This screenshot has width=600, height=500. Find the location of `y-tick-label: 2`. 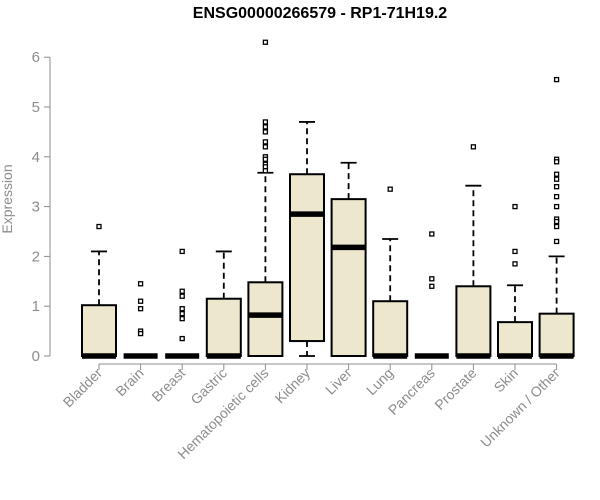

y-tick-label: 2 is located at coordinates (36, 256).